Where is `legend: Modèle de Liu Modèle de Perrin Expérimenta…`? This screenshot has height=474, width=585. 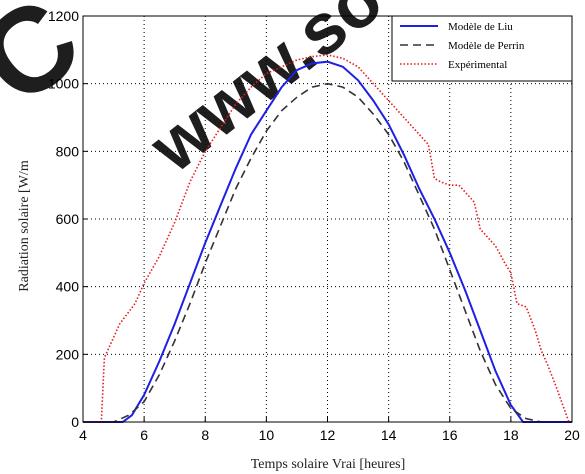
legend: Modèle de Liu Modèle de Perrin Expérimenta… is located at coordinates (482, 48).